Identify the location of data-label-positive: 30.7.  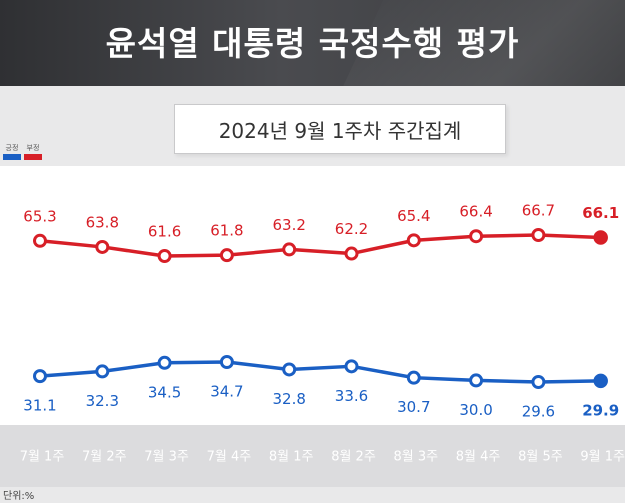
(413, 407).